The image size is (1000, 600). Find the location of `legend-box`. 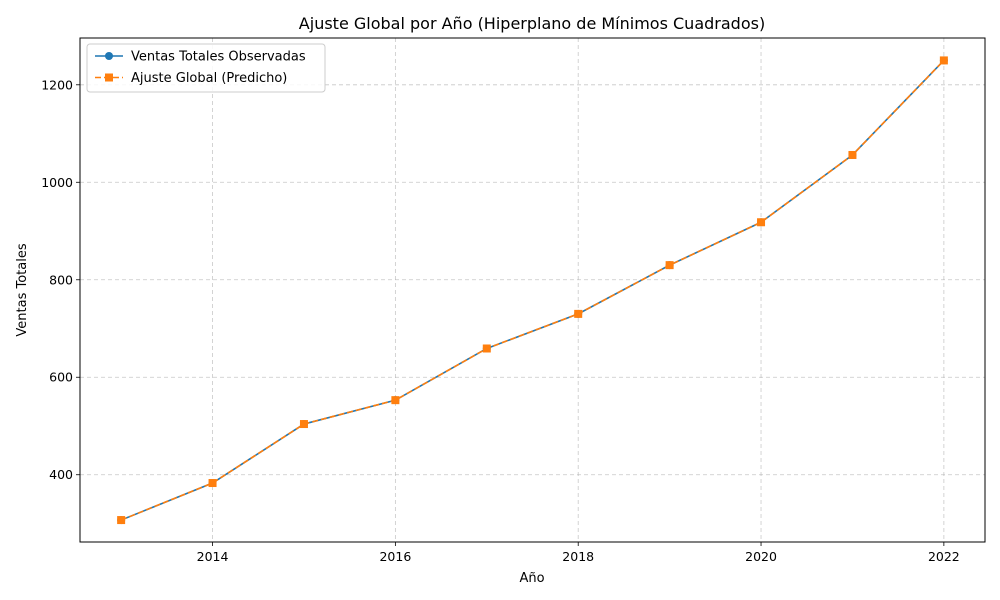

legend-box is located at coordinates (206, 68).